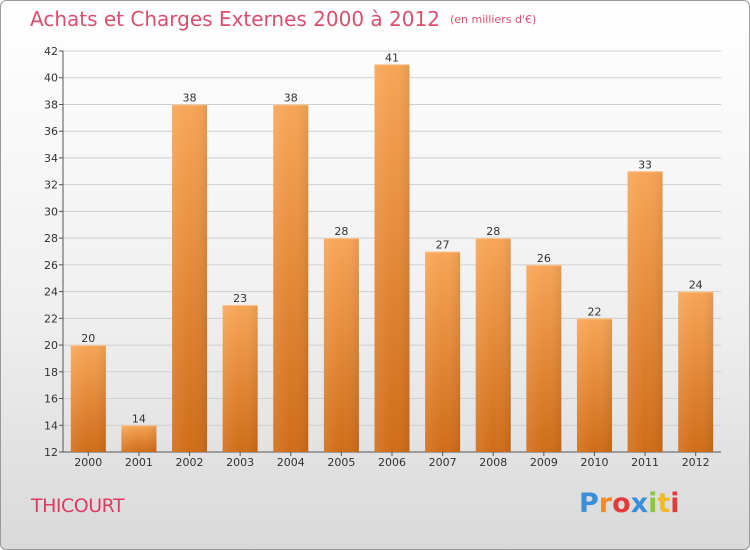 The width and height of the screenshot is (750, 550). Describe the element at coordinates (51, 425) in the screenshot. I see `y-tick-label: 14` at that location.